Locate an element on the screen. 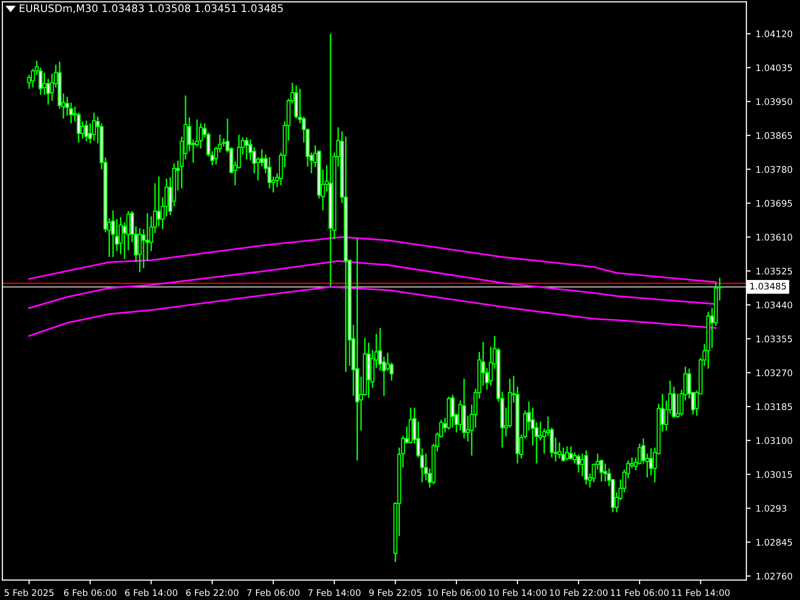  x-tick-label: 11 Feb 14:00 is located at coordinates (701, 592).